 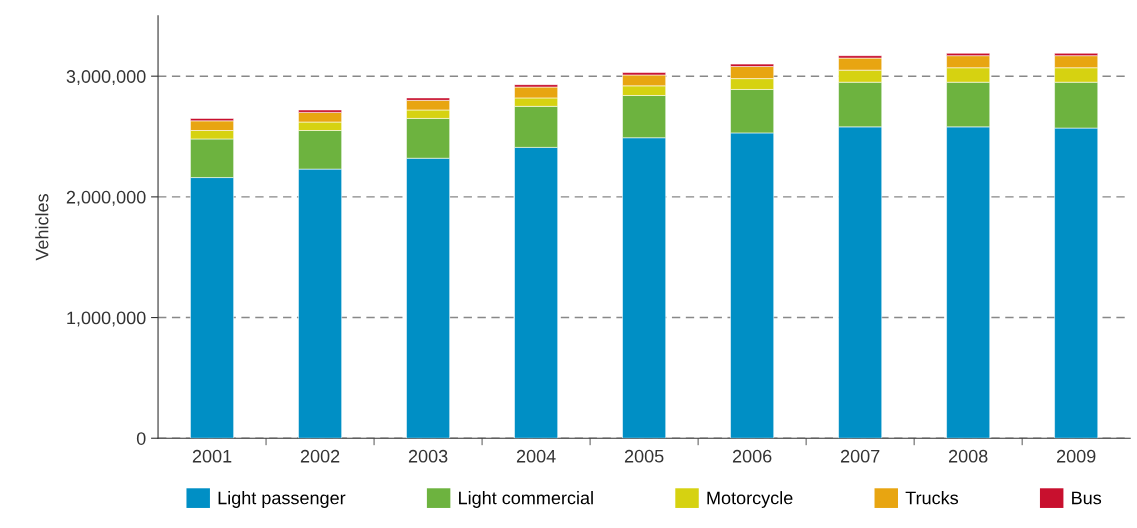 What do you see at coordinates (860, 456) in the screenshot?
I see `x-tick-label: 2007` at bounding box center [860, 456].